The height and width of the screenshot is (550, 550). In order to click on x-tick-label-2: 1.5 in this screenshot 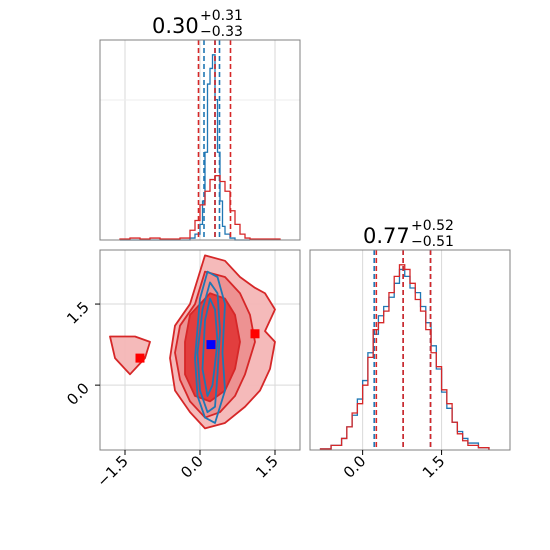, I will do `click(267, 467)`.